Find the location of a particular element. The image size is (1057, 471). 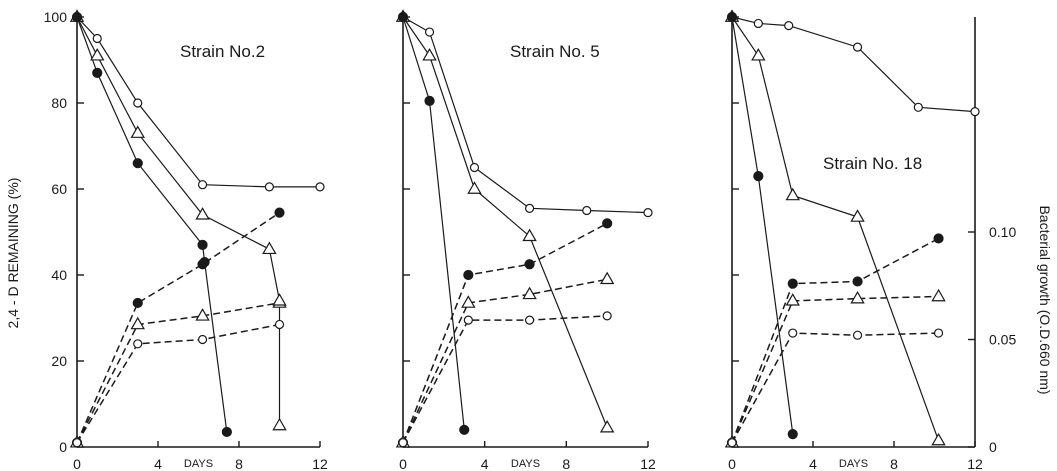

right-y-tick-label: 0.10 is located at coordinates (1002, 232).